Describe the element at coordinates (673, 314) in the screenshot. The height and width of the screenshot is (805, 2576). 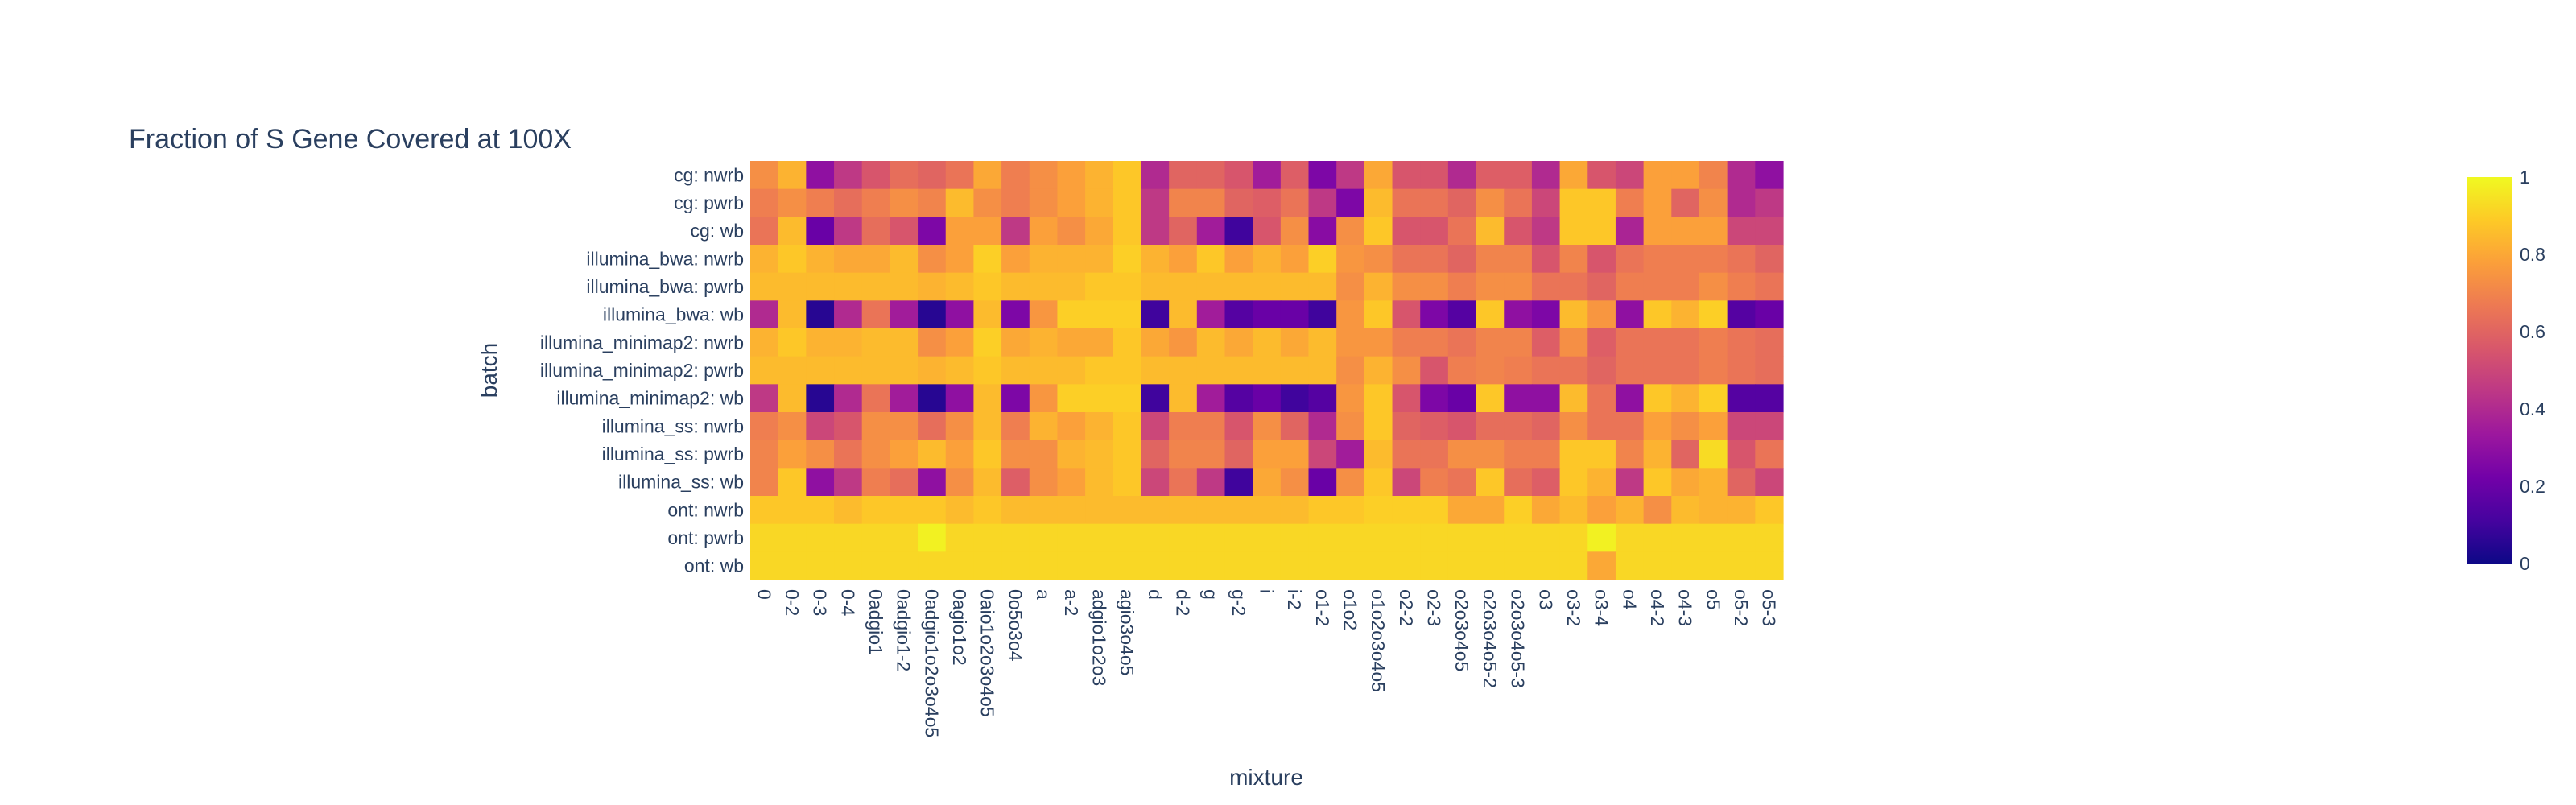
I see `y-tick-label: illumina_bwa: wb` at that location.